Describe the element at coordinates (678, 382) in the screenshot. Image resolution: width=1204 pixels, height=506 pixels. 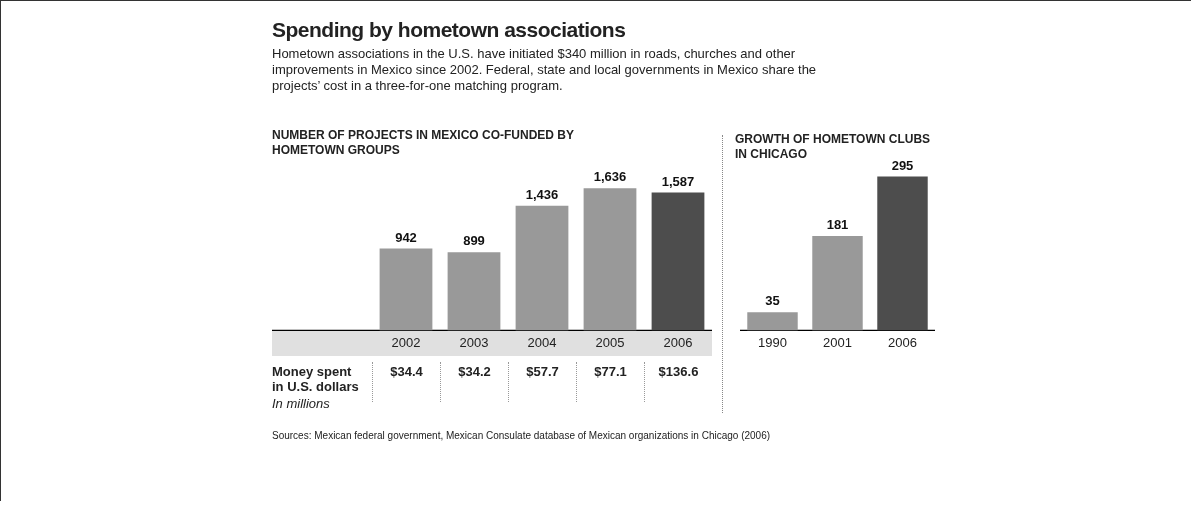
I see `text: $136.6` at that location.